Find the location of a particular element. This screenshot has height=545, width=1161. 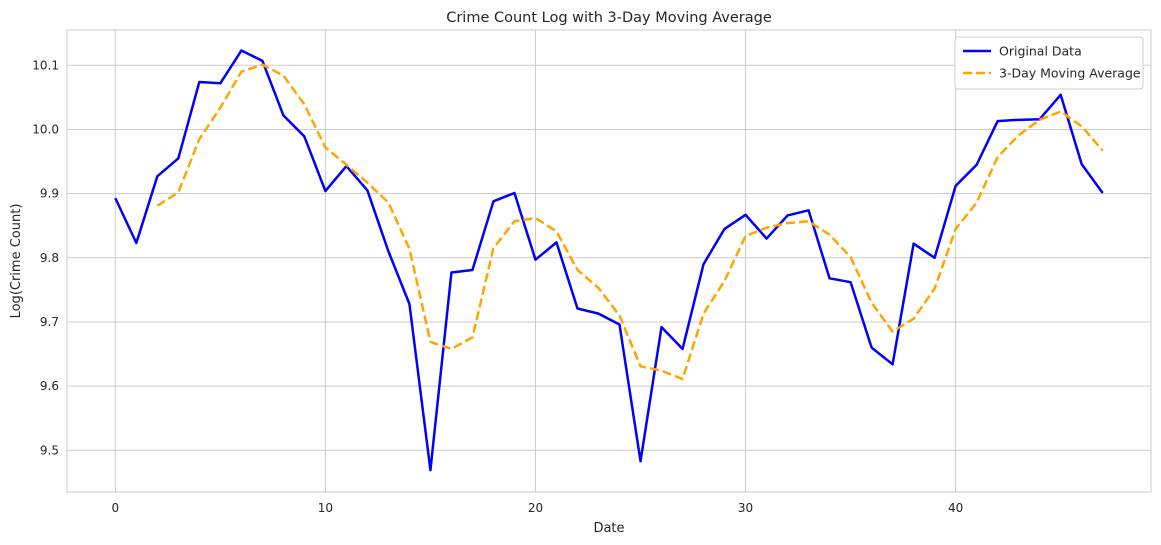

y-tick-label: 9.9 is located at coordinates (49, 194).